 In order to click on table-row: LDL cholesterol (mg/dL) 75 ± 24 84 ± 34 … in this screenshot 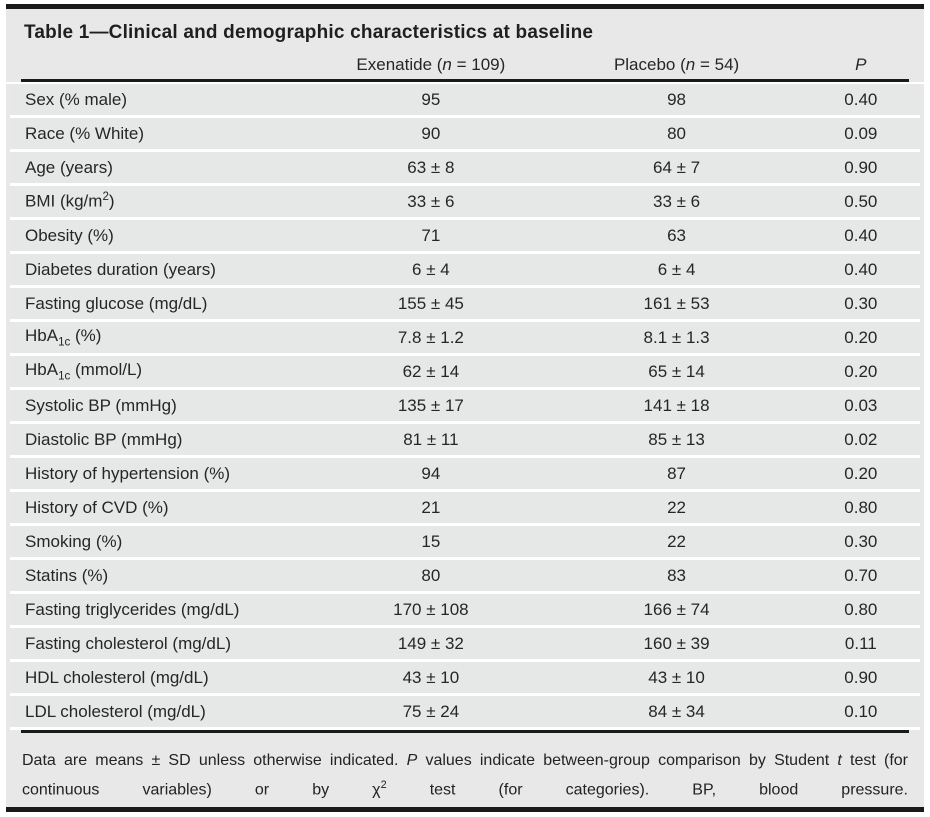, I will do `click(465, 713)`.